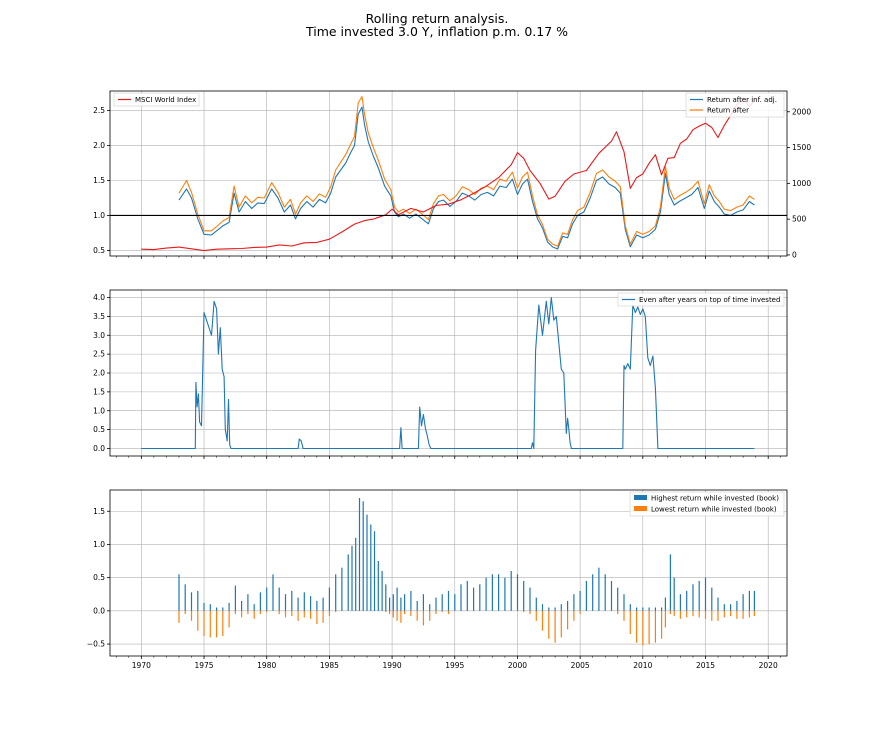  What do you see at coordinates (742, 100) in the screenshot?
I see `legend-label-inf-adj: Return after inf. adj.` at bounding box center [742, 100].